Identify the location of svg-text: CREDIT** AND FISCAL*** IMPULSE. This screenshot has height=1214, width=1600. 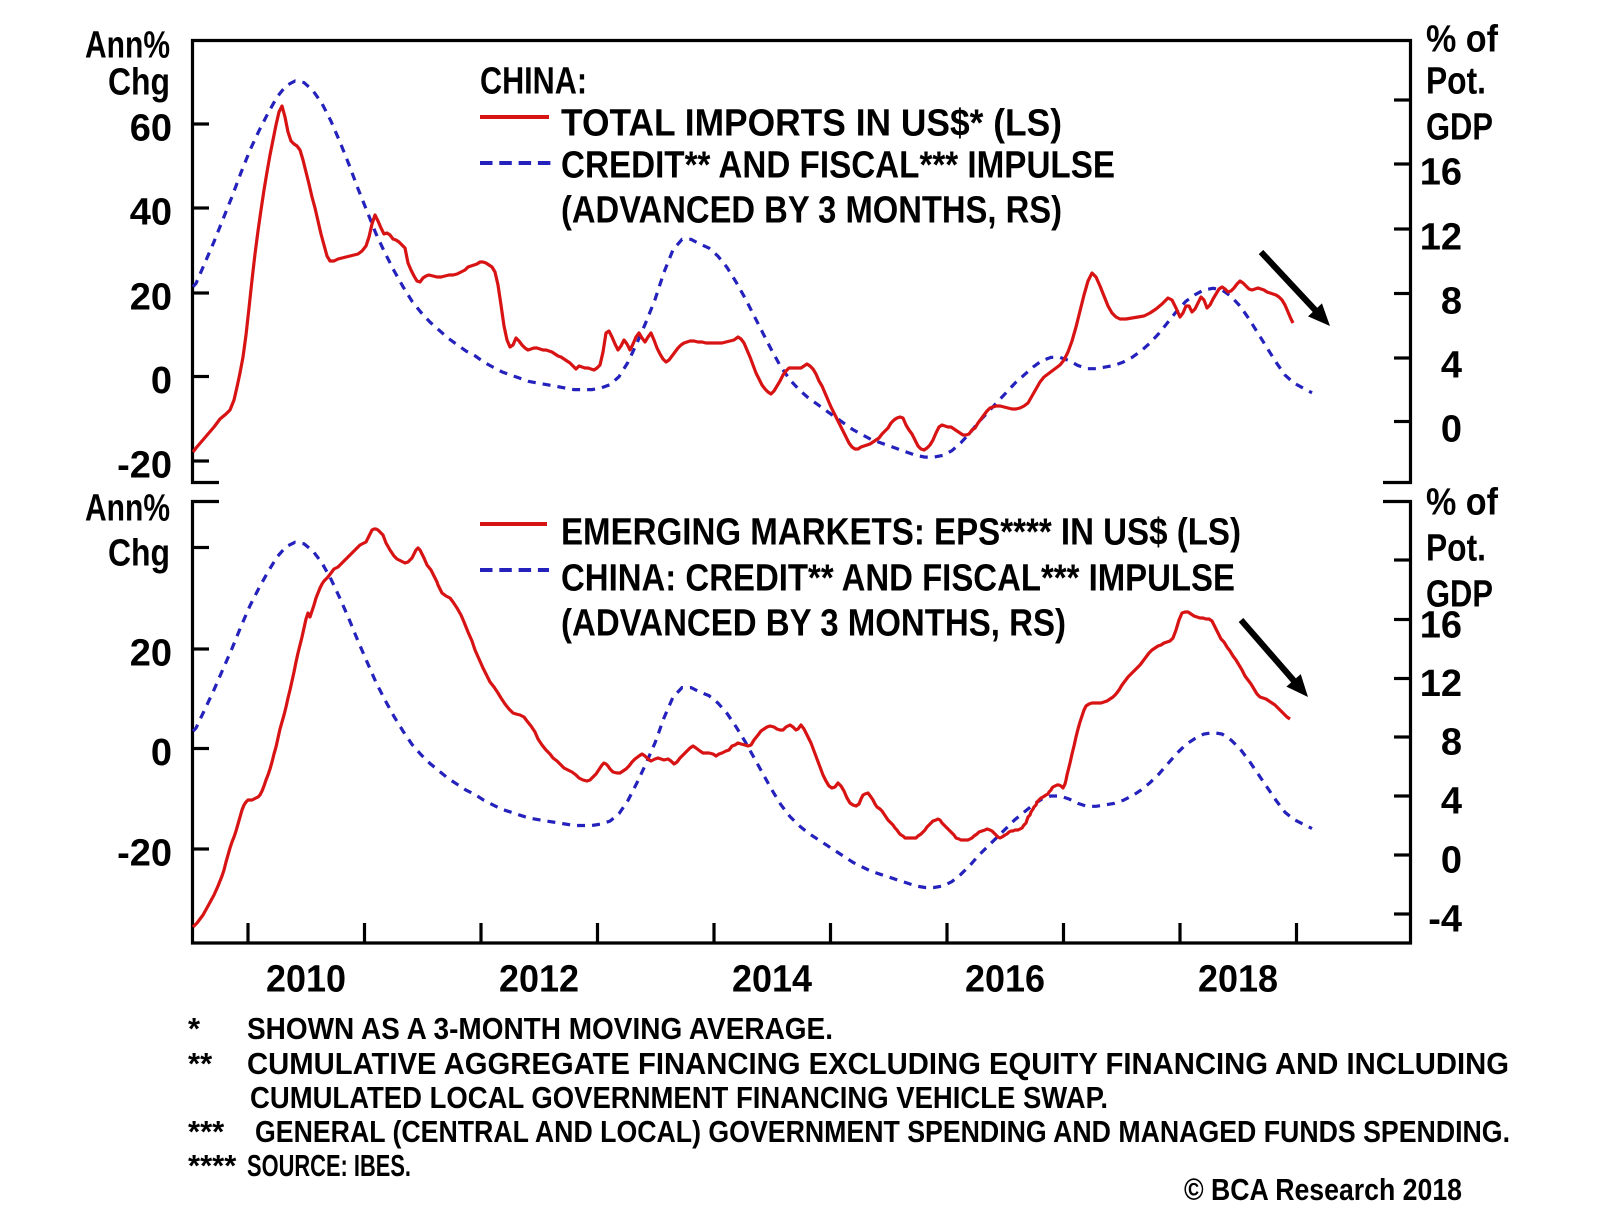
(838, 166).